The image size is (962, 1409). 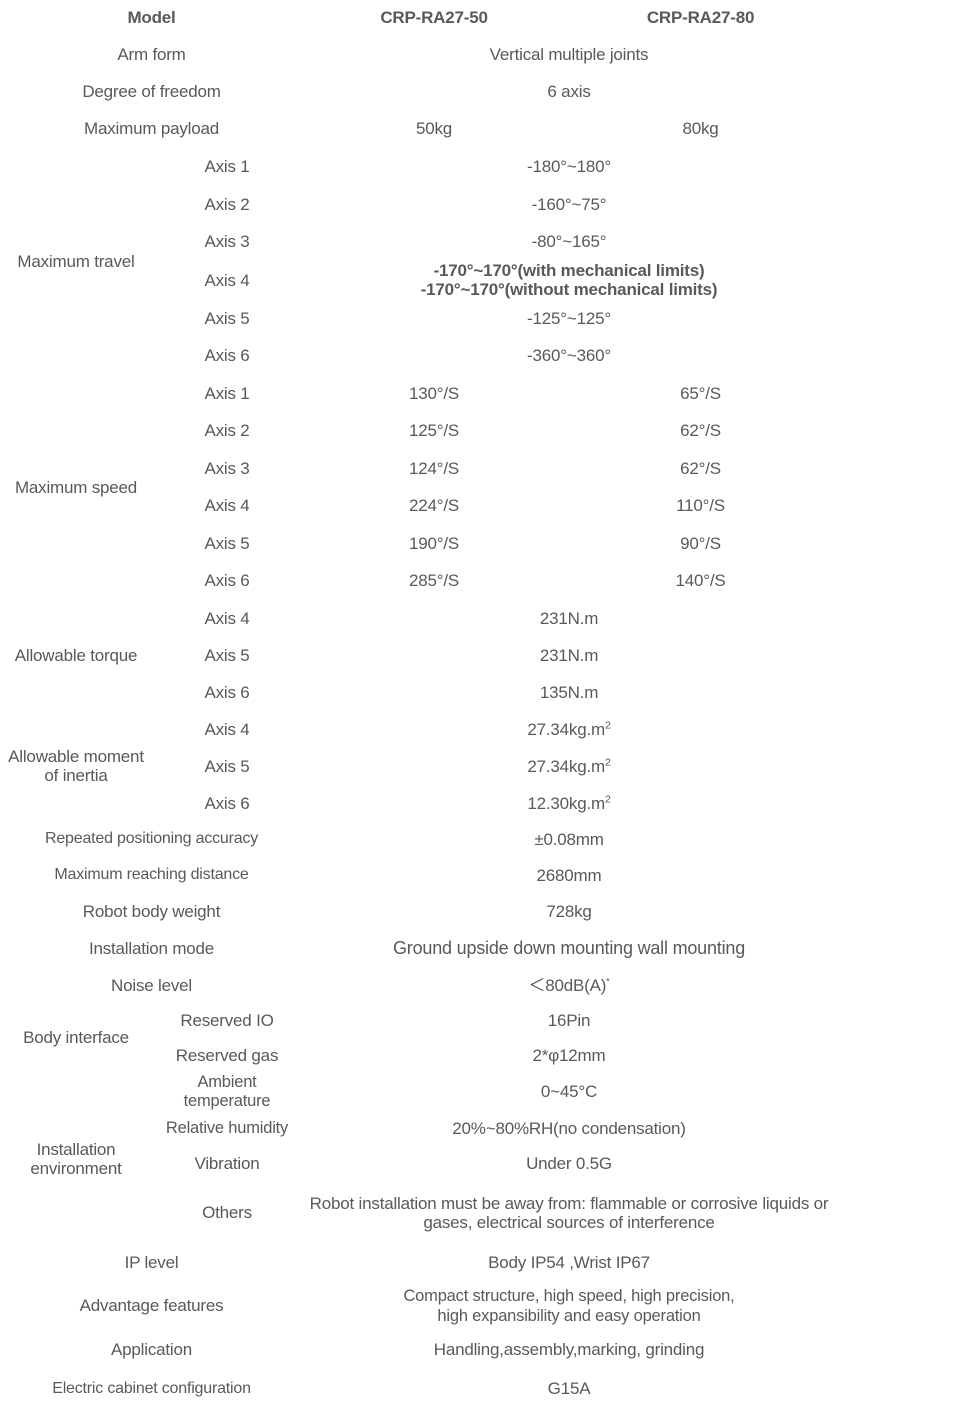 What do you see at coordinates (569, 204) in the screenshot?
I see `value-travel-axis-2: -160°~75°` at bounding box center [569, 204].